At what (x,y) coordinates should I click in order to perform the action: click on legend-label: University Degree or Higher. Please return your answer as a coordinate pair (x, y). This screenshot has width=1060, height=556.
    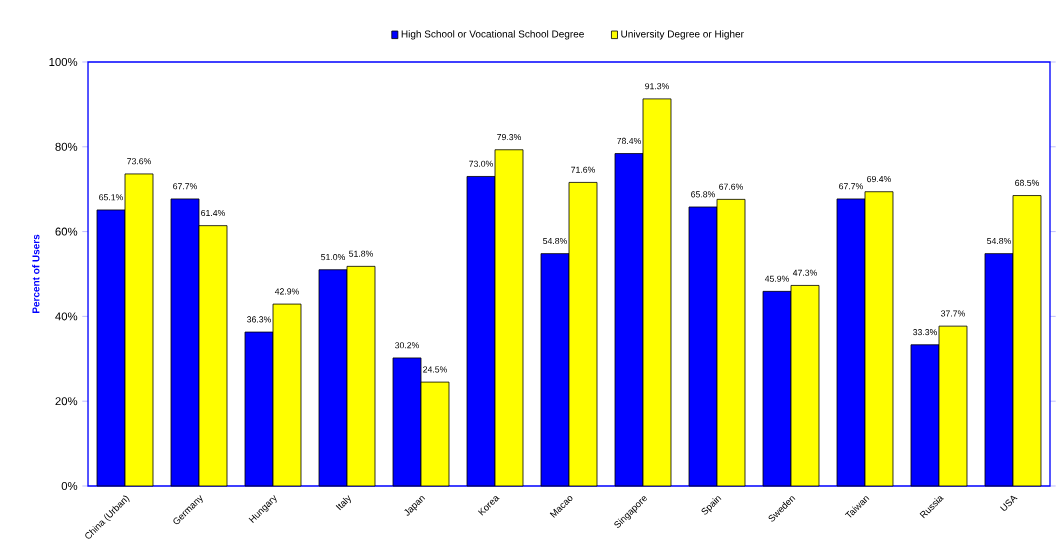
    Looking at the image, I should click on (682, 35).